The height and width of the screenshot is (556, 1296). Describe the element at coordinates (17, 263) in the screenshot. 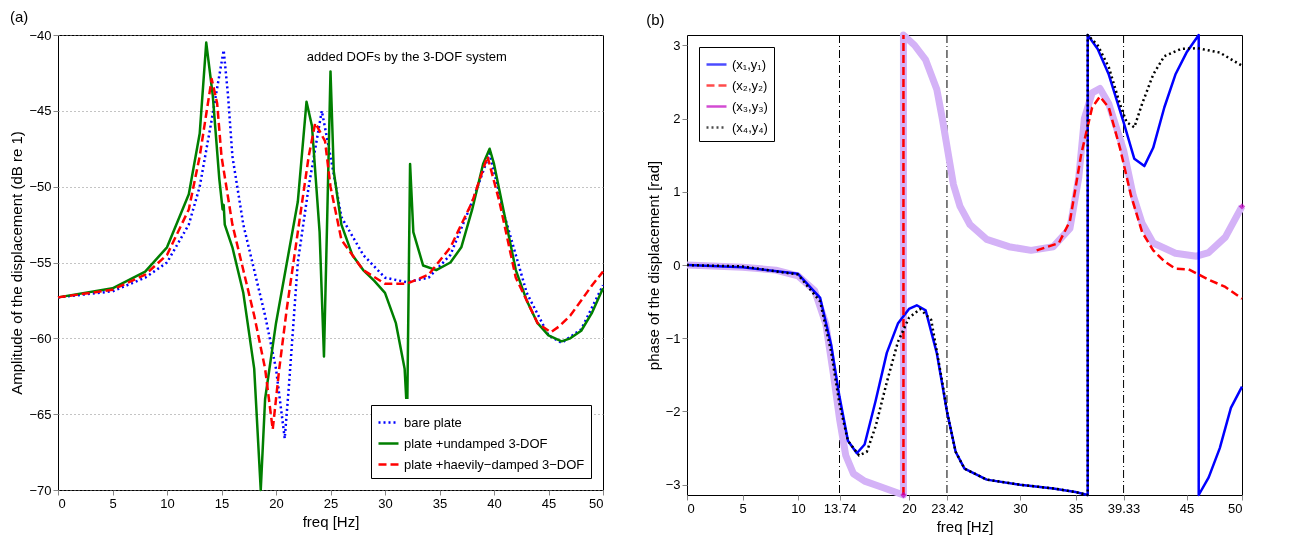

I see `y-axis-title: Amplitude of the displacement (dB re 1)` at that location.